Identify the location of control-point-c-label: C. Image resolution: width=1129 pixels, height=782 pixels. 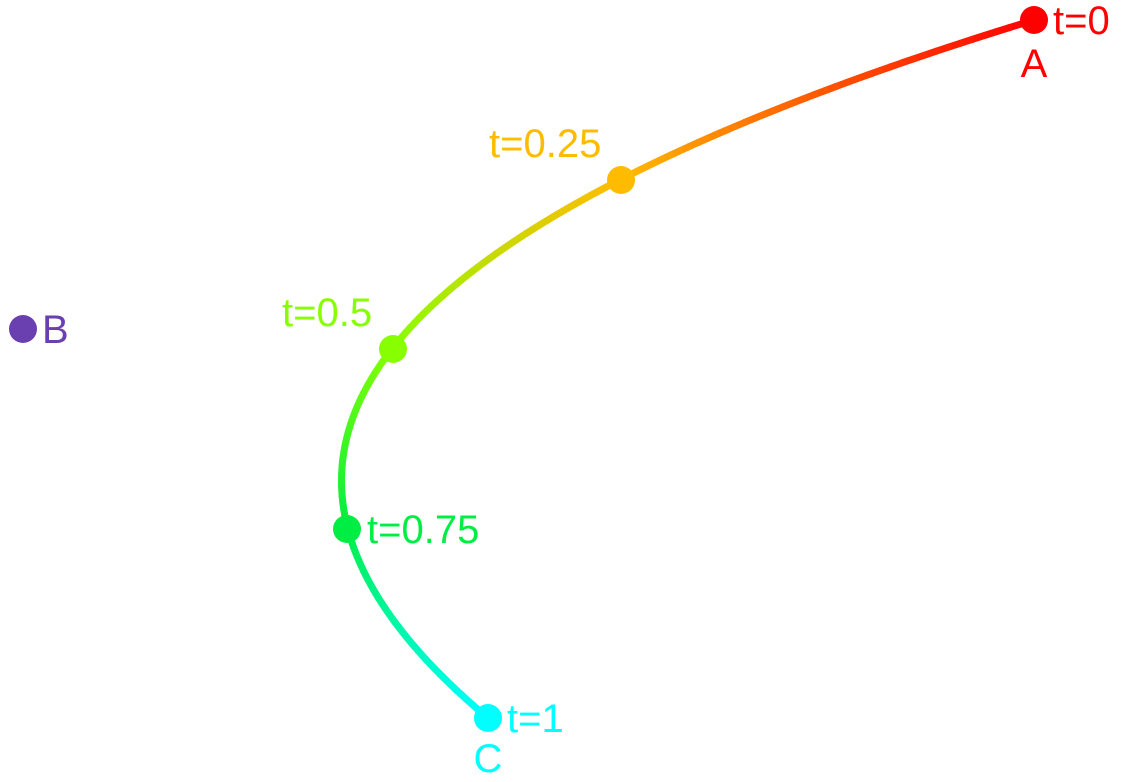
(488, 757).